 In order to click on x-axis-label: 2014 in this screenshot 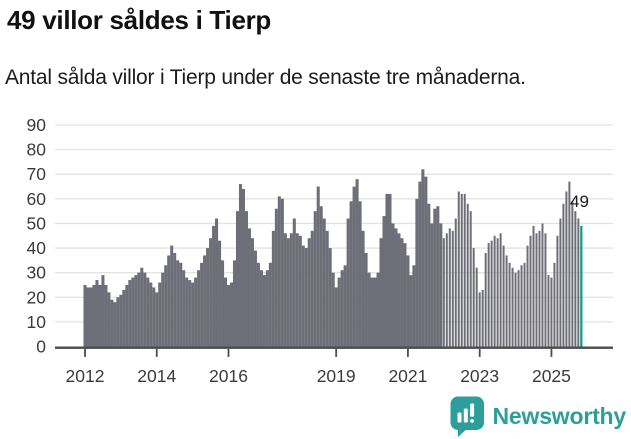, I will do `click(156, 376)`.